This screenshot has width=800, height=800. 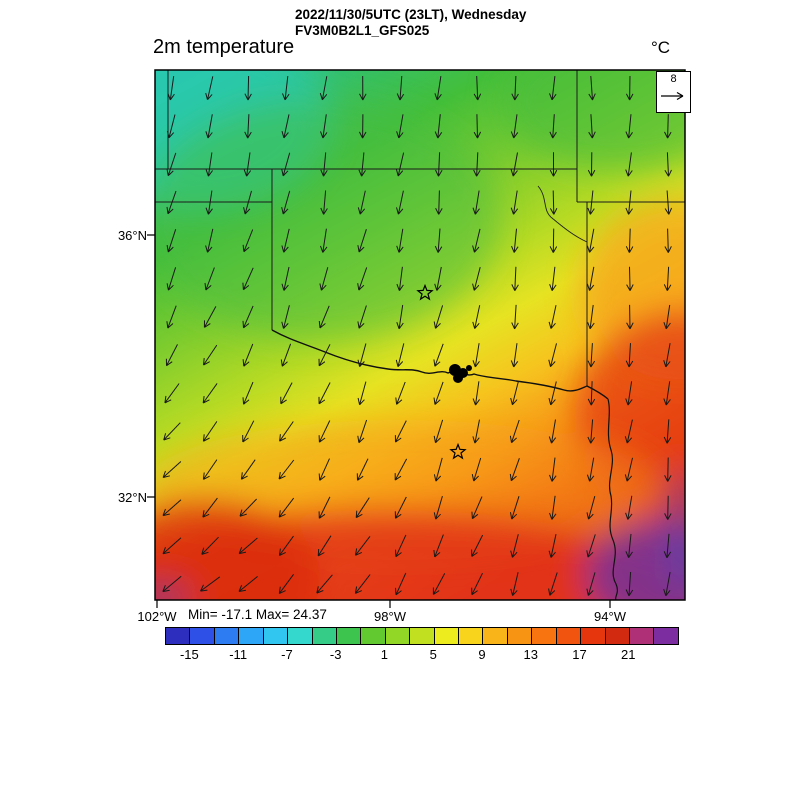 I want to click on colorbar-tick-label: 5, so click(x=433, y=654).